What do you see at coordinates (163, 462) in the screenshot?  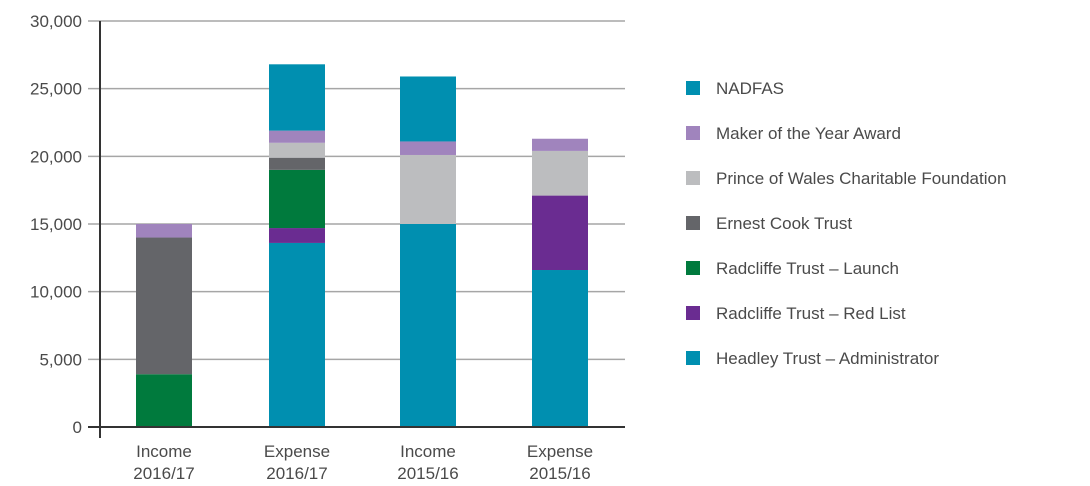 I see `x-tick-label: Income 2016/17` at bounding box center [163, 462].